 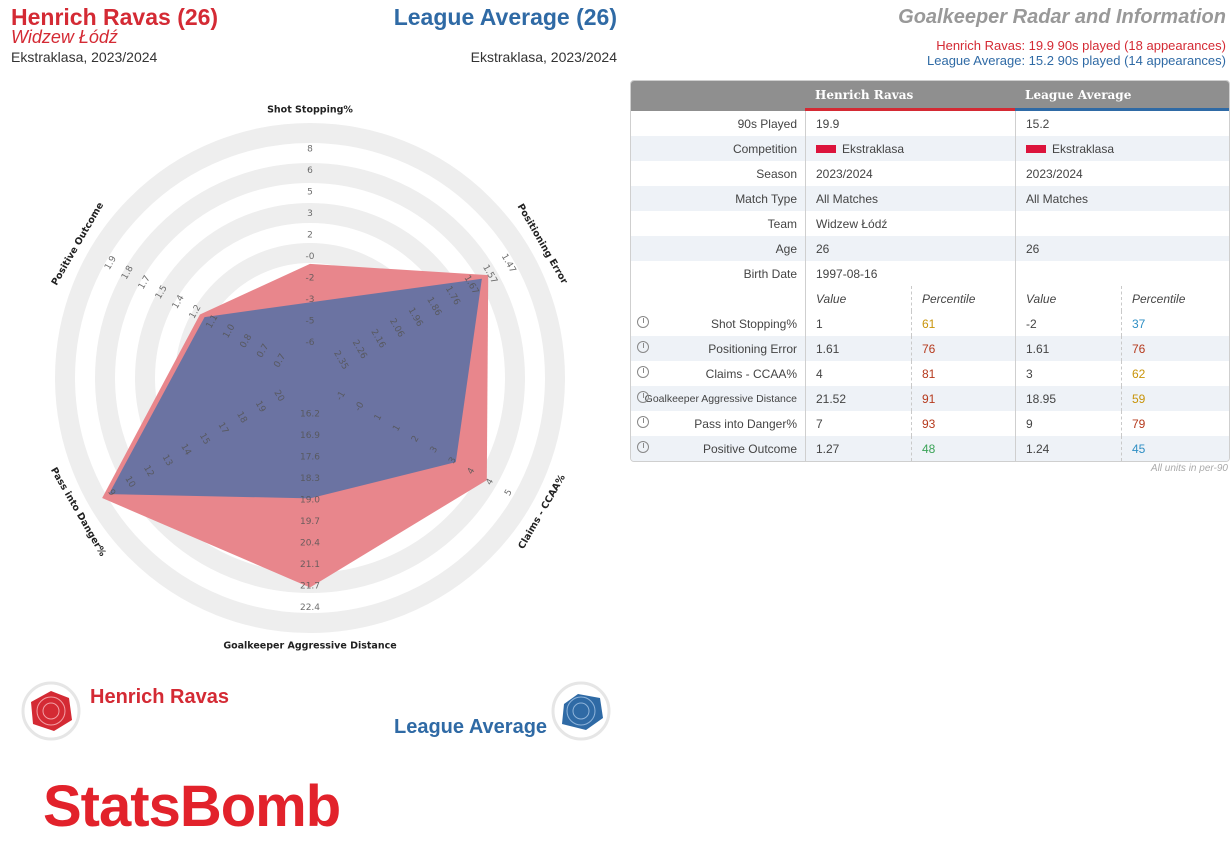 I want to click on info-label: Match Type, so click(x=766, y=198).